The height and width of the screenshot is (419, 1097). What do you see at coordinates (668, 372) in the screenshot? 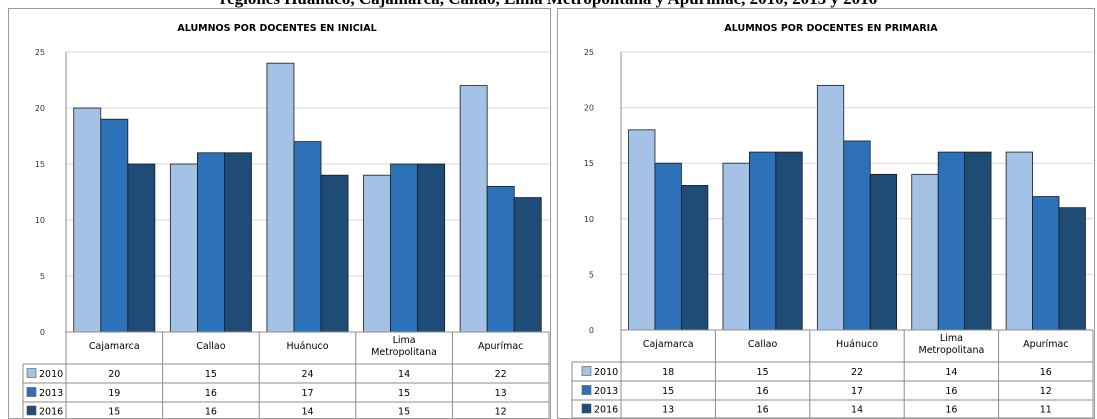
I see `table-cell-value: 18` at bounding box center [668, 372].